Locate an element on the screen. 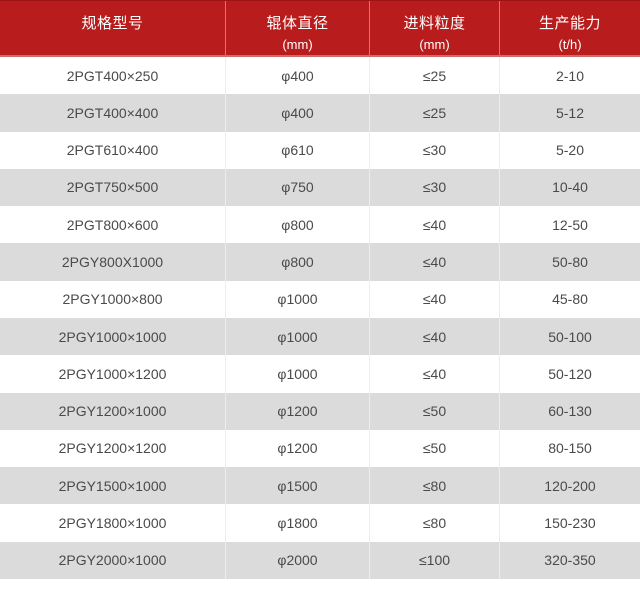 The image size is (640, 589). column-header-feed-size: 进料粒度 (mm) is located at coordinates (435, 28).